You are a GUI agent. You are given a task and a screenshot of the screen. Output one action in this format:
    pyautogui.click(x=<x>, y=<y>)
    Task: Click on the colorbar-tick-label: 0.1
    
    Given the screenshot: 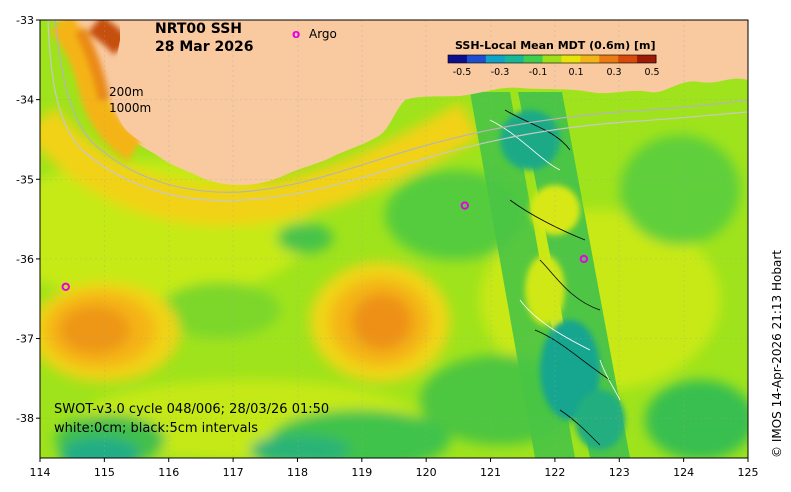 What is the action you would take?
    pyautogui.click(x=575, y=72)
    